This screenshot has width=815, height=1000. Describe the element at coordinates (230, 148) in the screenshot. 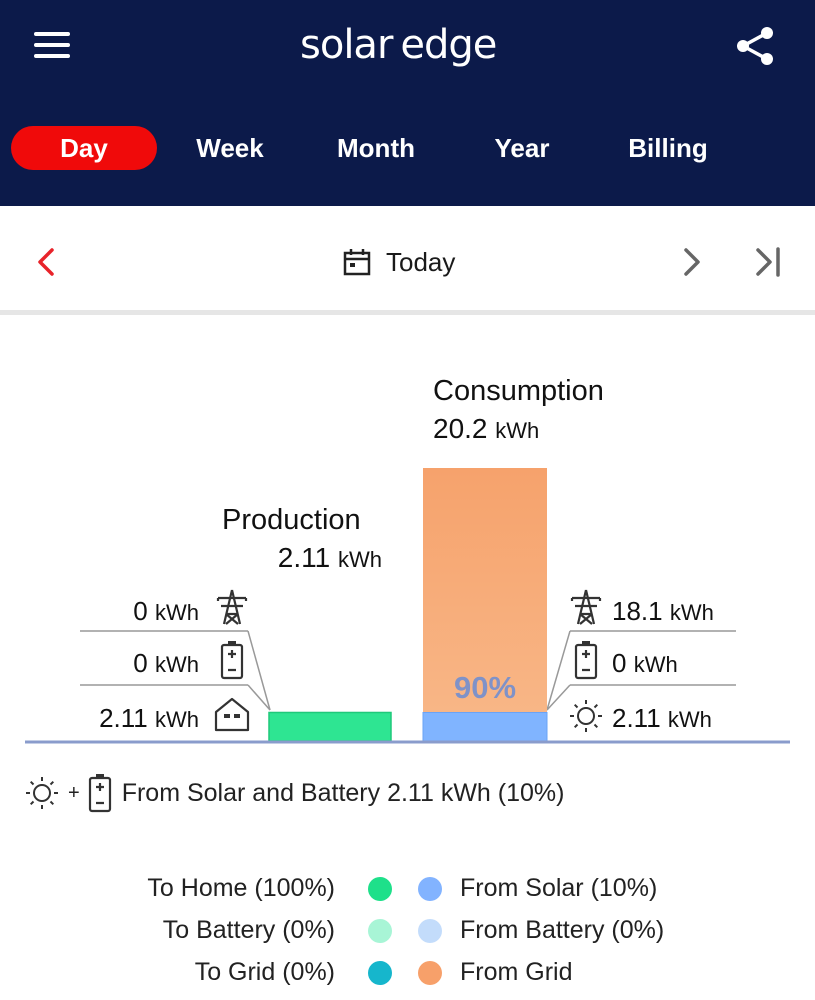

I see `tab-week: Week` at that location.